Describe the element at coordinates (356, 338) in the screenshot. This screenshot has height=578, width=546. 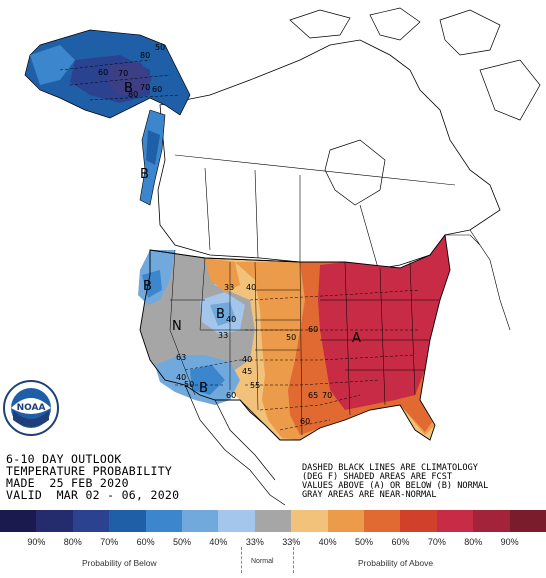
I see `label-above-east: A` at that location.